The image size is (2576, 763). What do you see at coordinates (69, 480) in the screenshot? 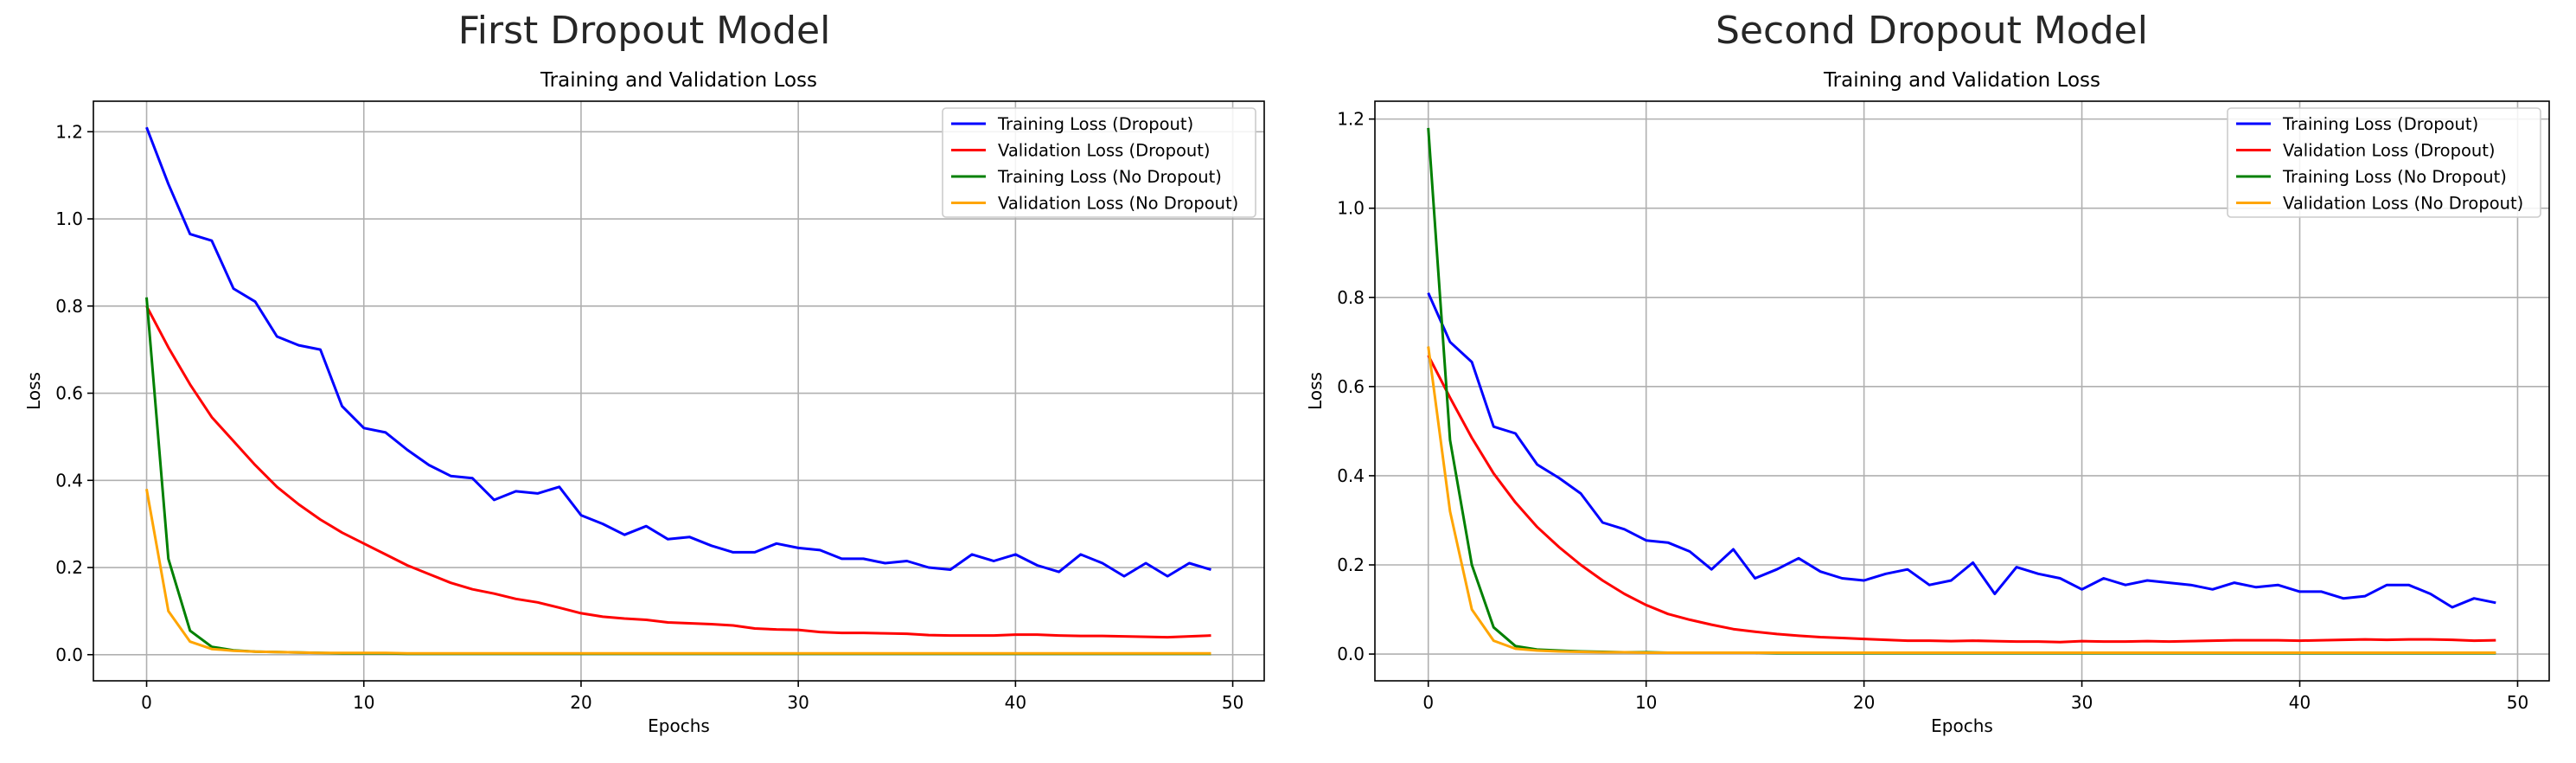
I see `chart-1-y-tick-label: 0.4` at bounding box center [69, 480].